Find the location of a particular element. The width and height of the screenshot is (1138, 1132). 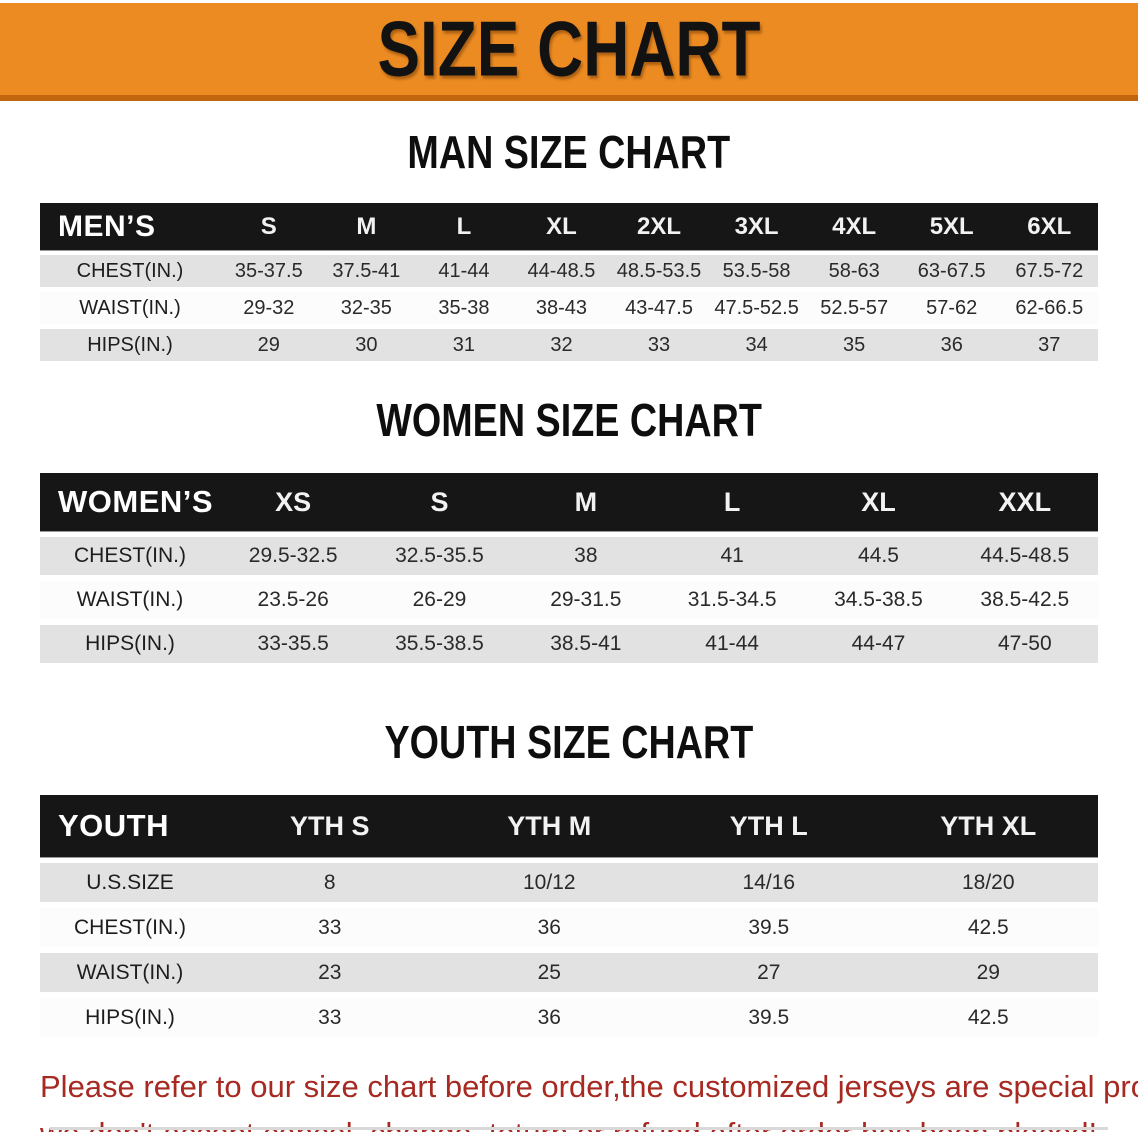

table-title: YOUTH is located at coordinates (113, 825).